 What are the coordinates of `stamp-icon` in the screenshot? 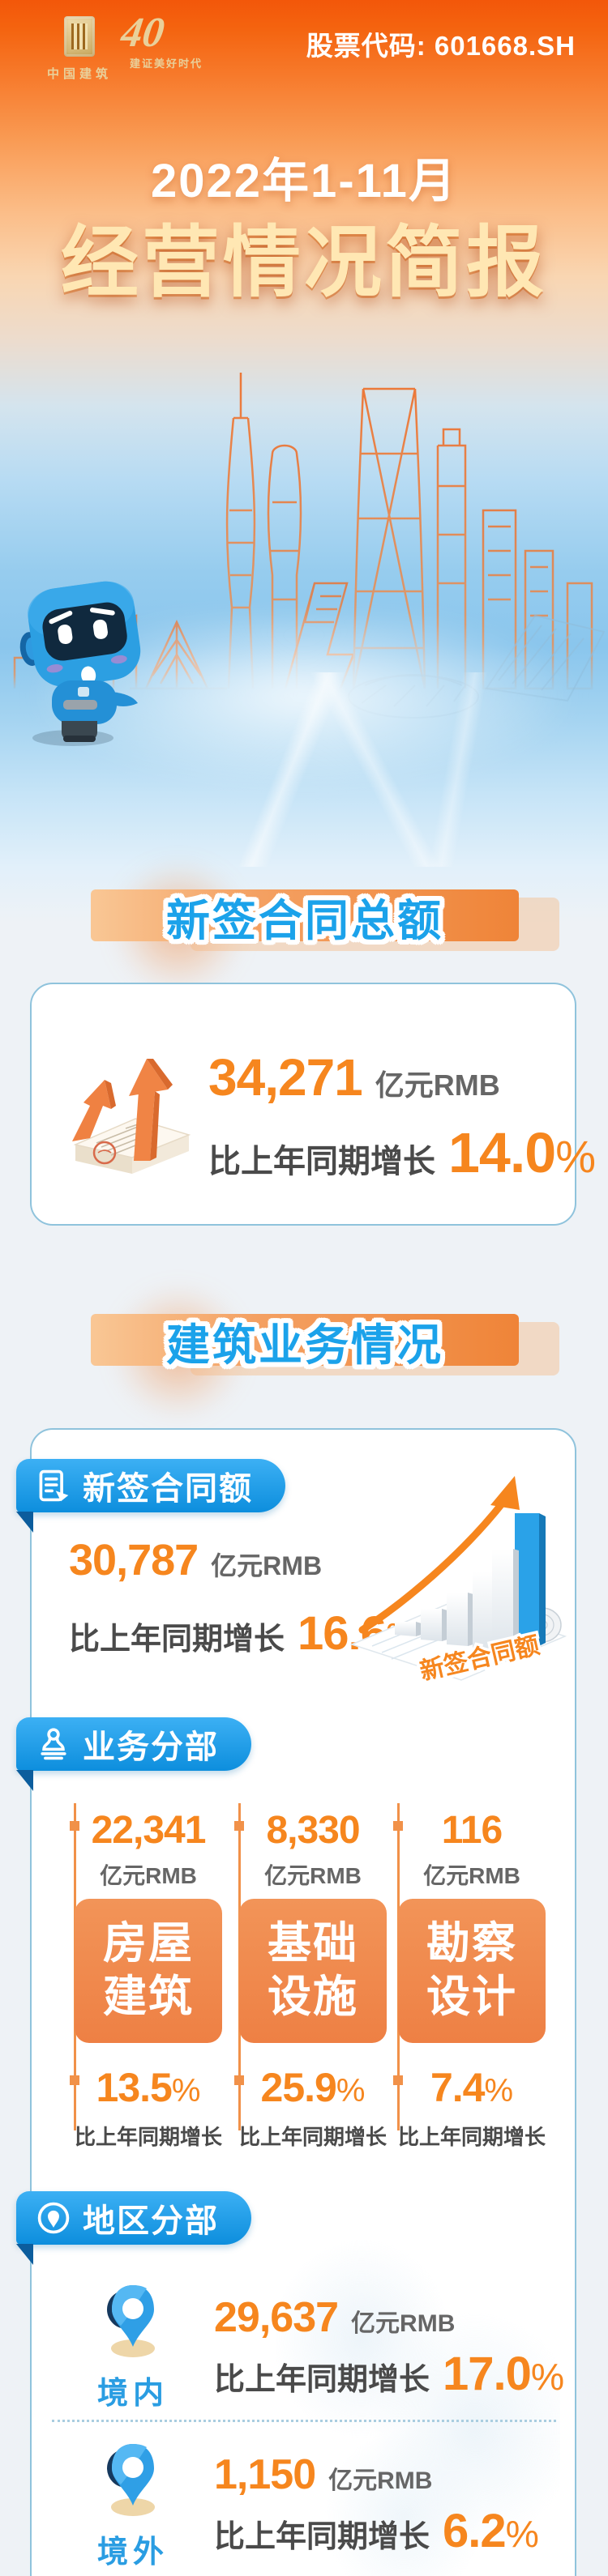 It's located at (53, 1744).